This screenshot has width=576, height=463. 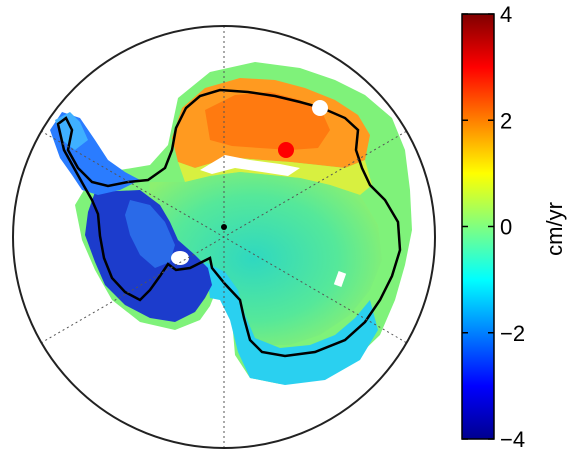 I want to click on colorbar-unit-label: cm/yr, so click(x=554, y=229).